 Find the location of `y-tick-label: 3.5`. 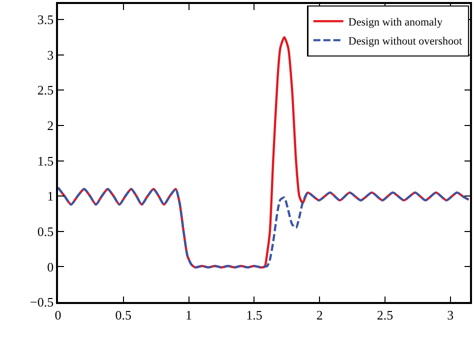

y-tick-label: 3.5 is located at coordinates (45, 20).